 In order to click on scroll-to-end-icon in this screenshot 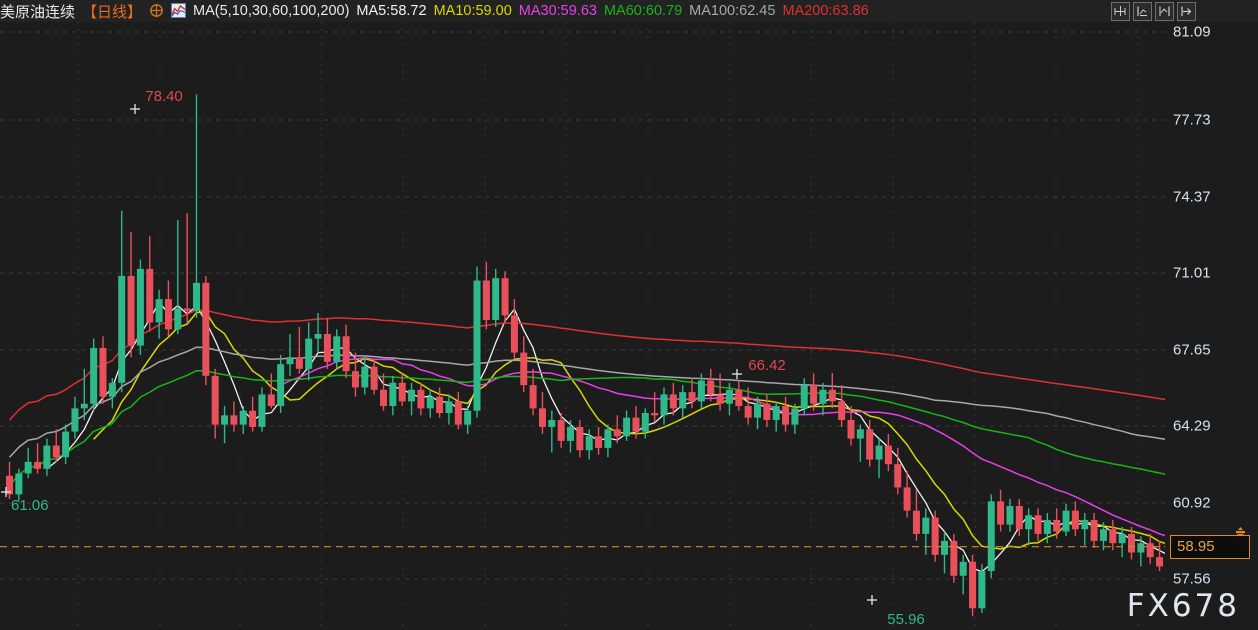, I will do `click(1186, 11)`.